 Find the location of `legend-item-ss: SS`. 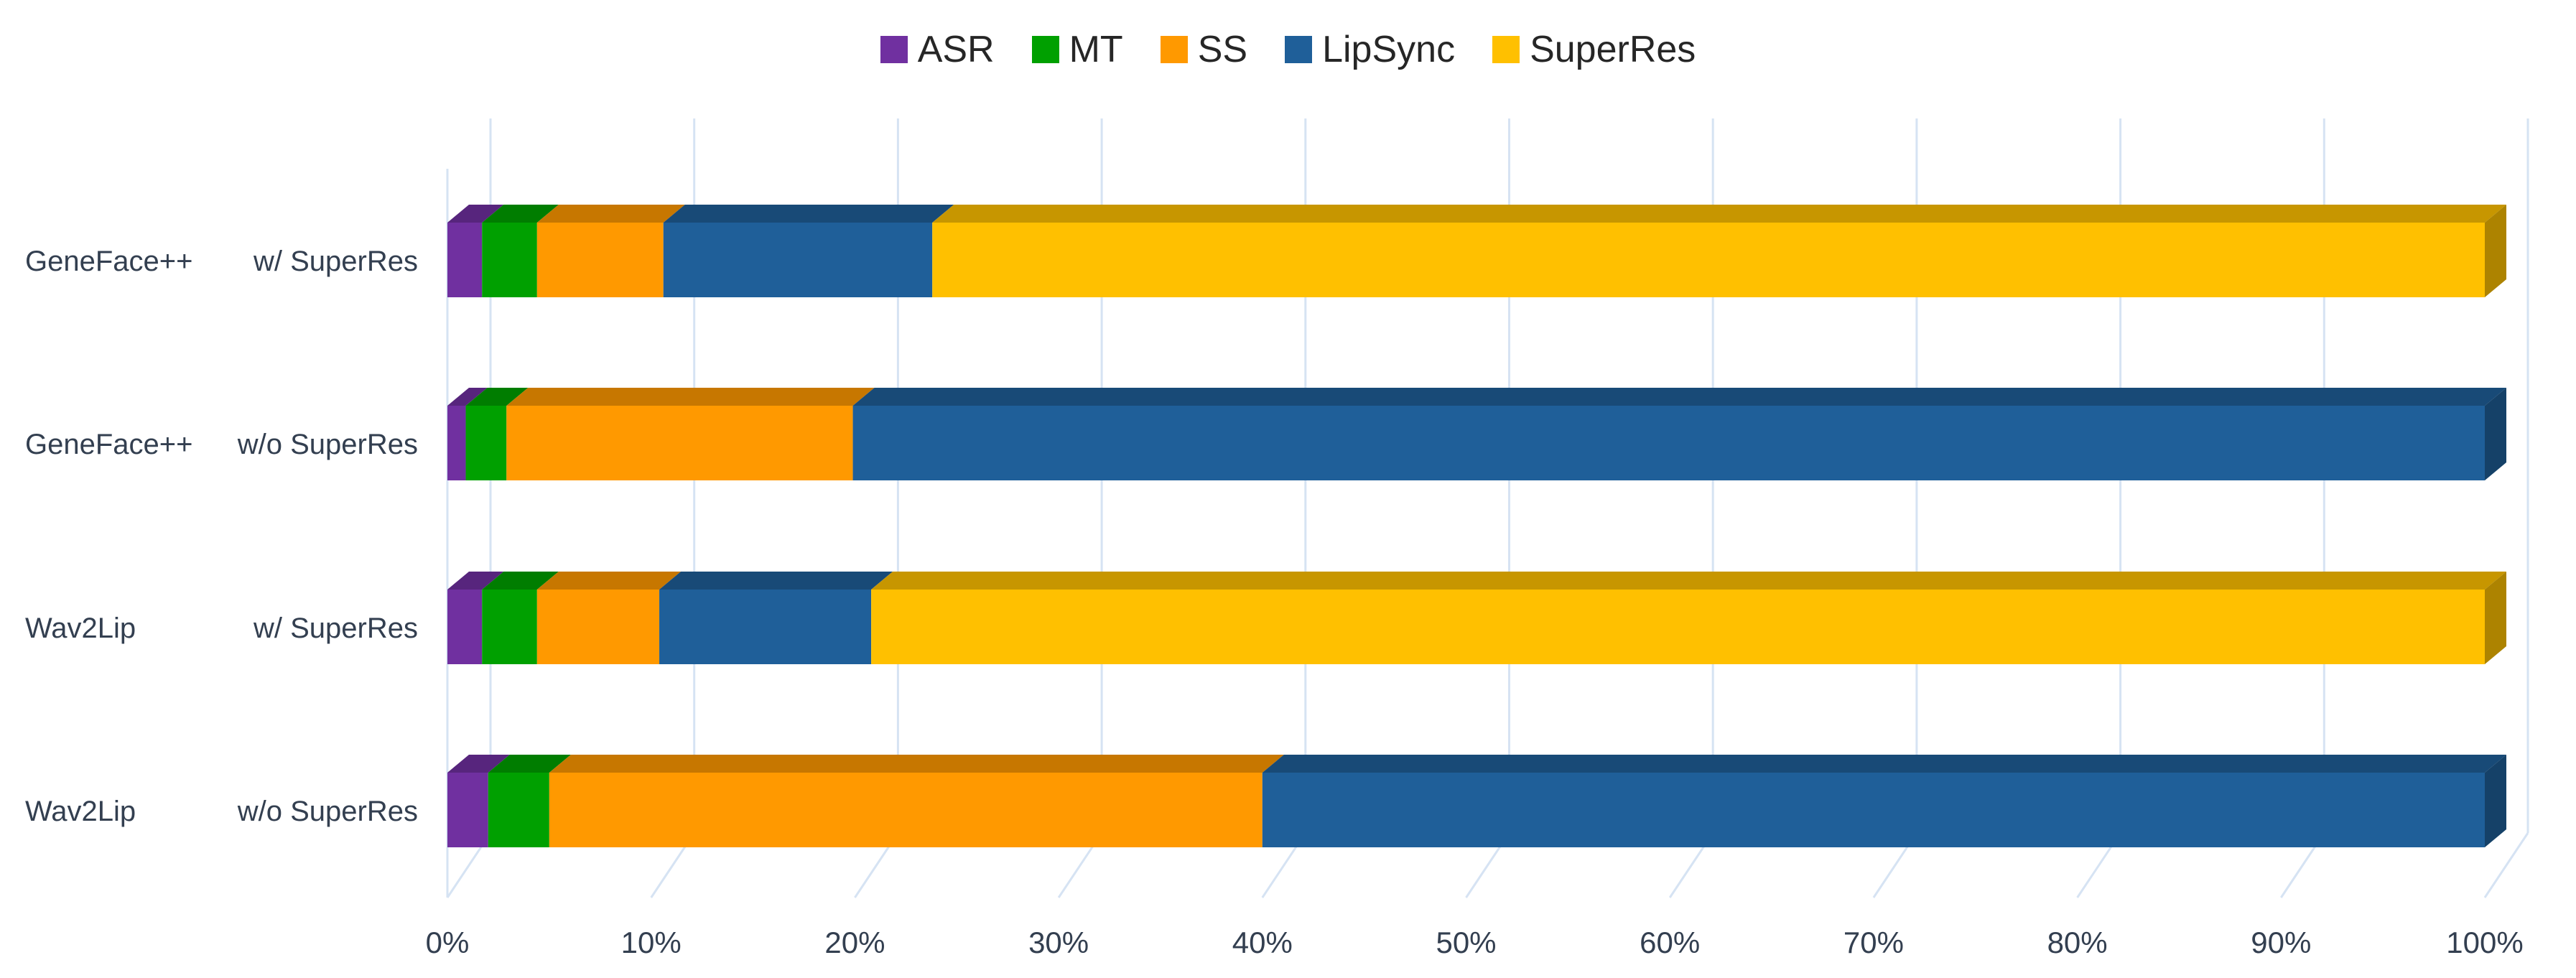

legend-item-ss: SS is located at coordinates (1204, 49).